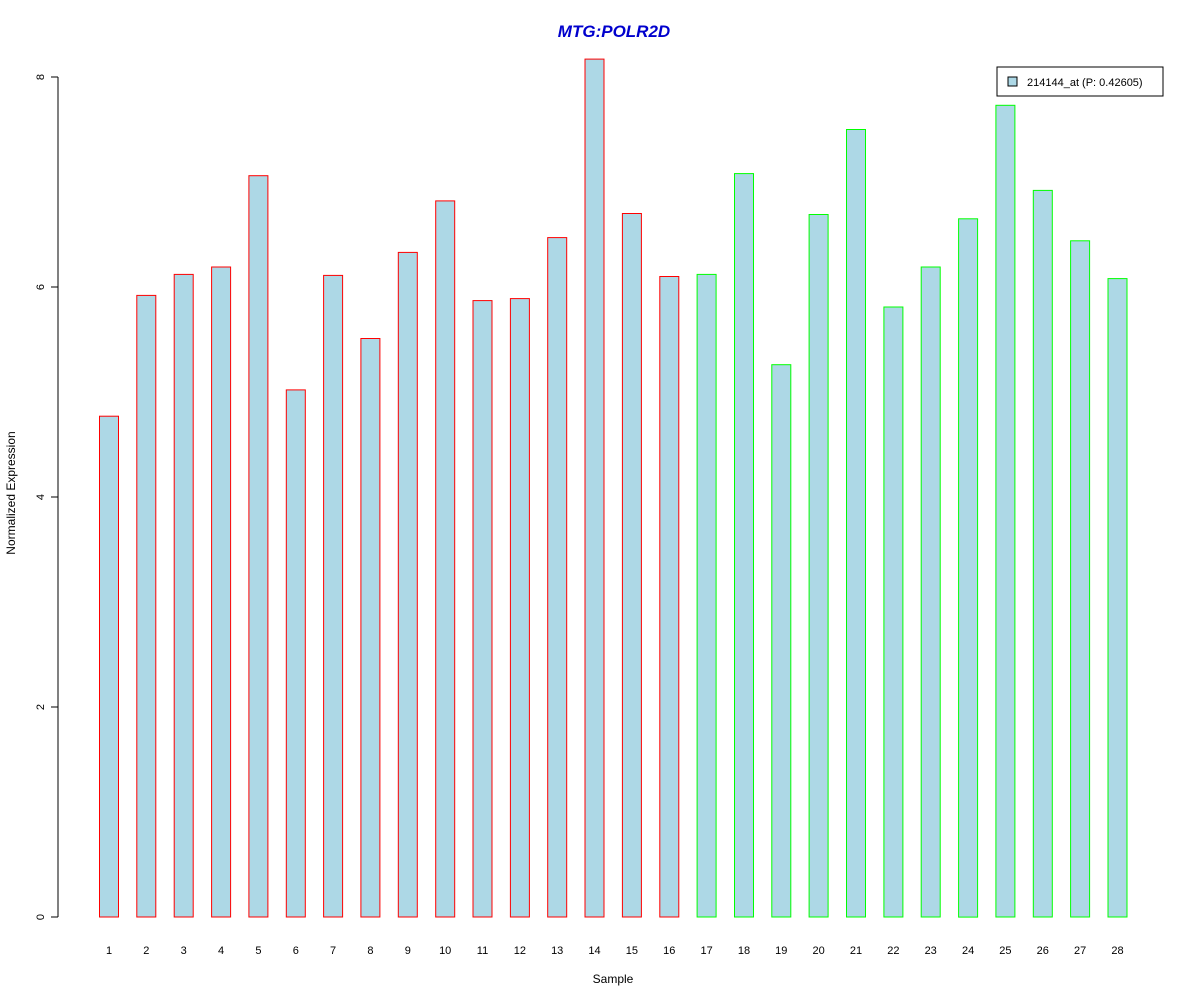  I want to click on x-tick-label: 28, so click(1117, 951).